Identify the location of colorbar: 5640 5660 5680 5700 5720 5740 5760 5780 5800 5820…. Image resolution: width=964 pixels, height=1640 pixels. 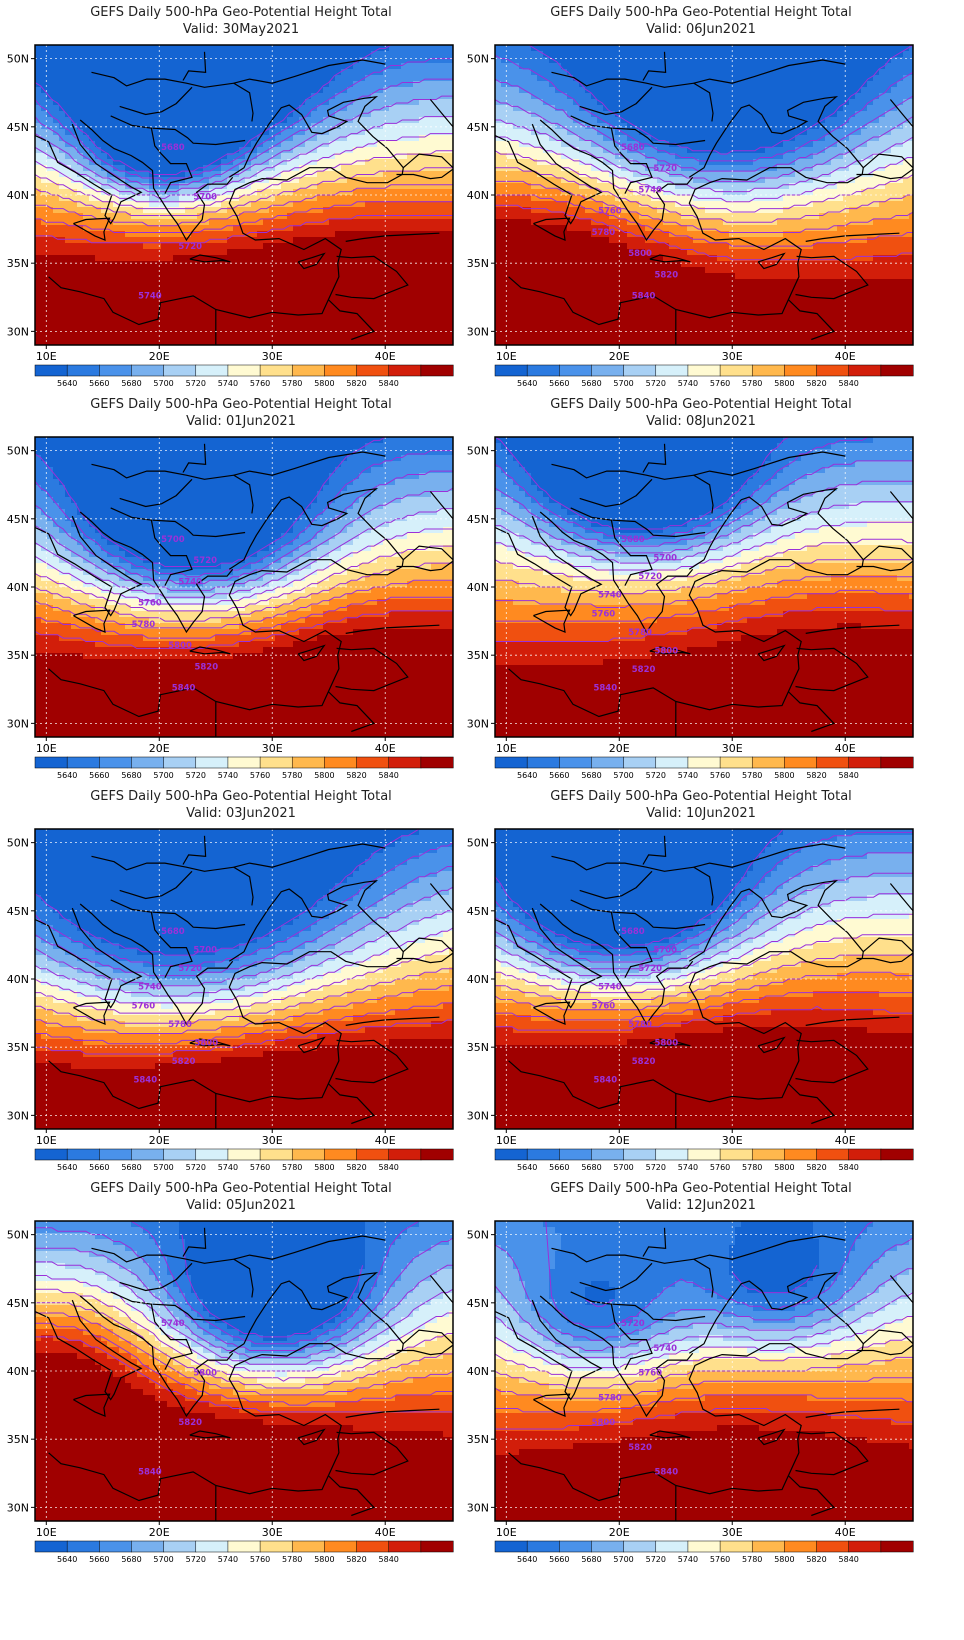
(704, 376).